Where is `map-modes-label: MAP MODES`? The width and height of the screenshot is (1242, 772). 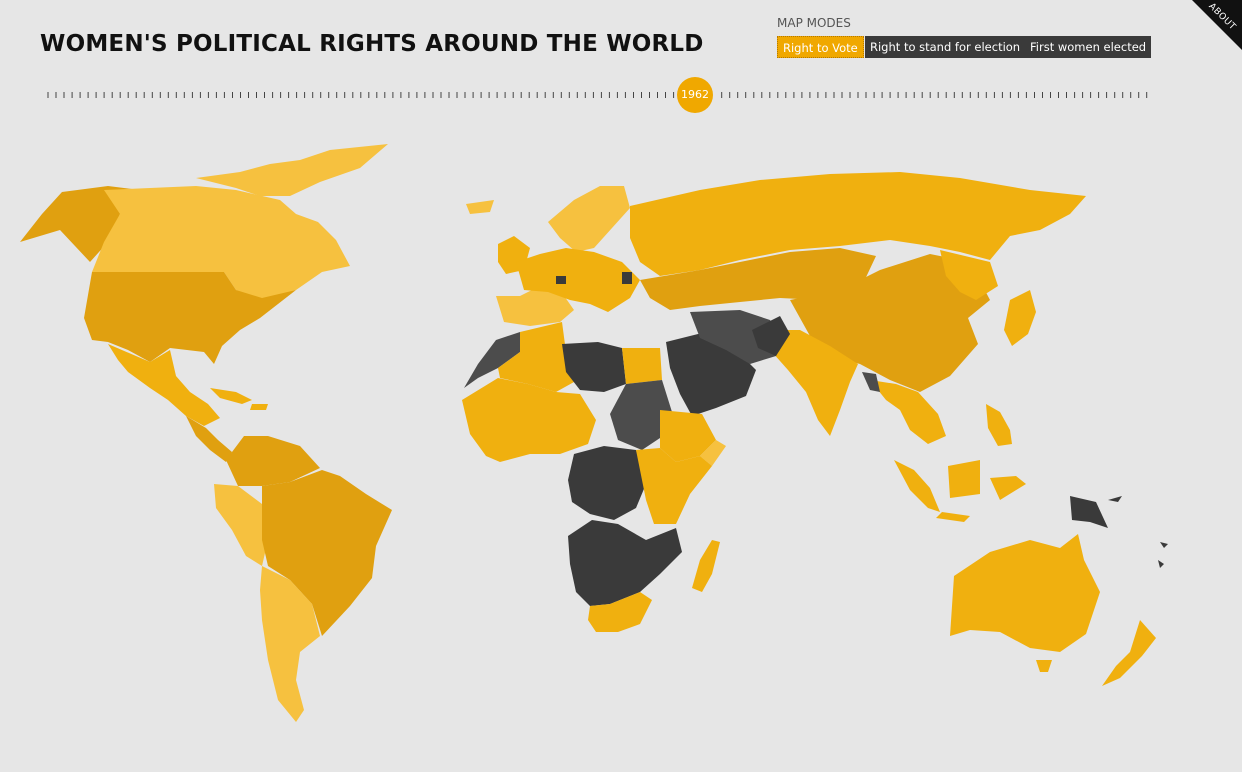 map-modes-label: MAP MODES is located at coordinates (814, 23).